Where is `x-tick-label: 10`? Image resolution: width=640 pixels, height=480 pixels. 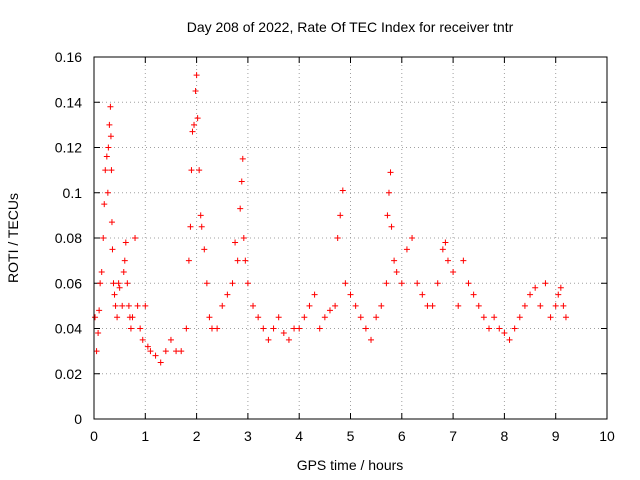 x-tick-label: 10 is located at coordinates (607, 436).